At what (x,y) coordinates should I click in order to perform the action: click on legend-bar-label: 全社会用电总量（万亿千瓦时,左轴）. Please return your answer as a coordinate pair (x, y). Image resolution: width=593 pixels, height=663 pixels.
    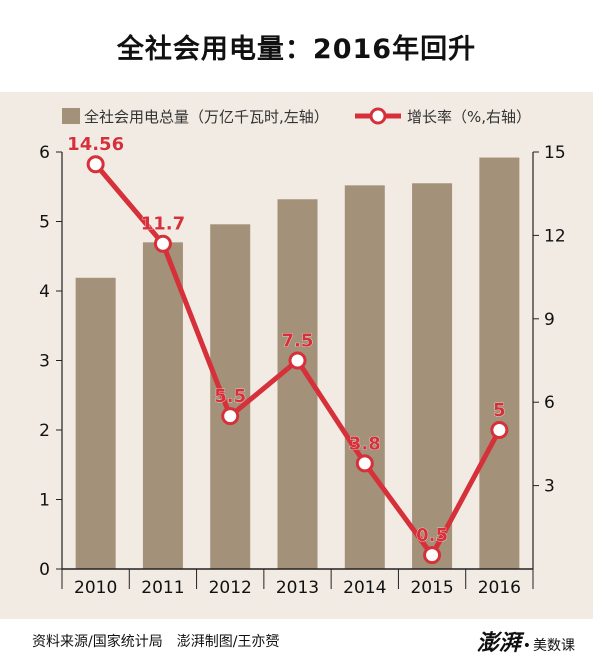
    Looking at the image, I should click on (206, 117).